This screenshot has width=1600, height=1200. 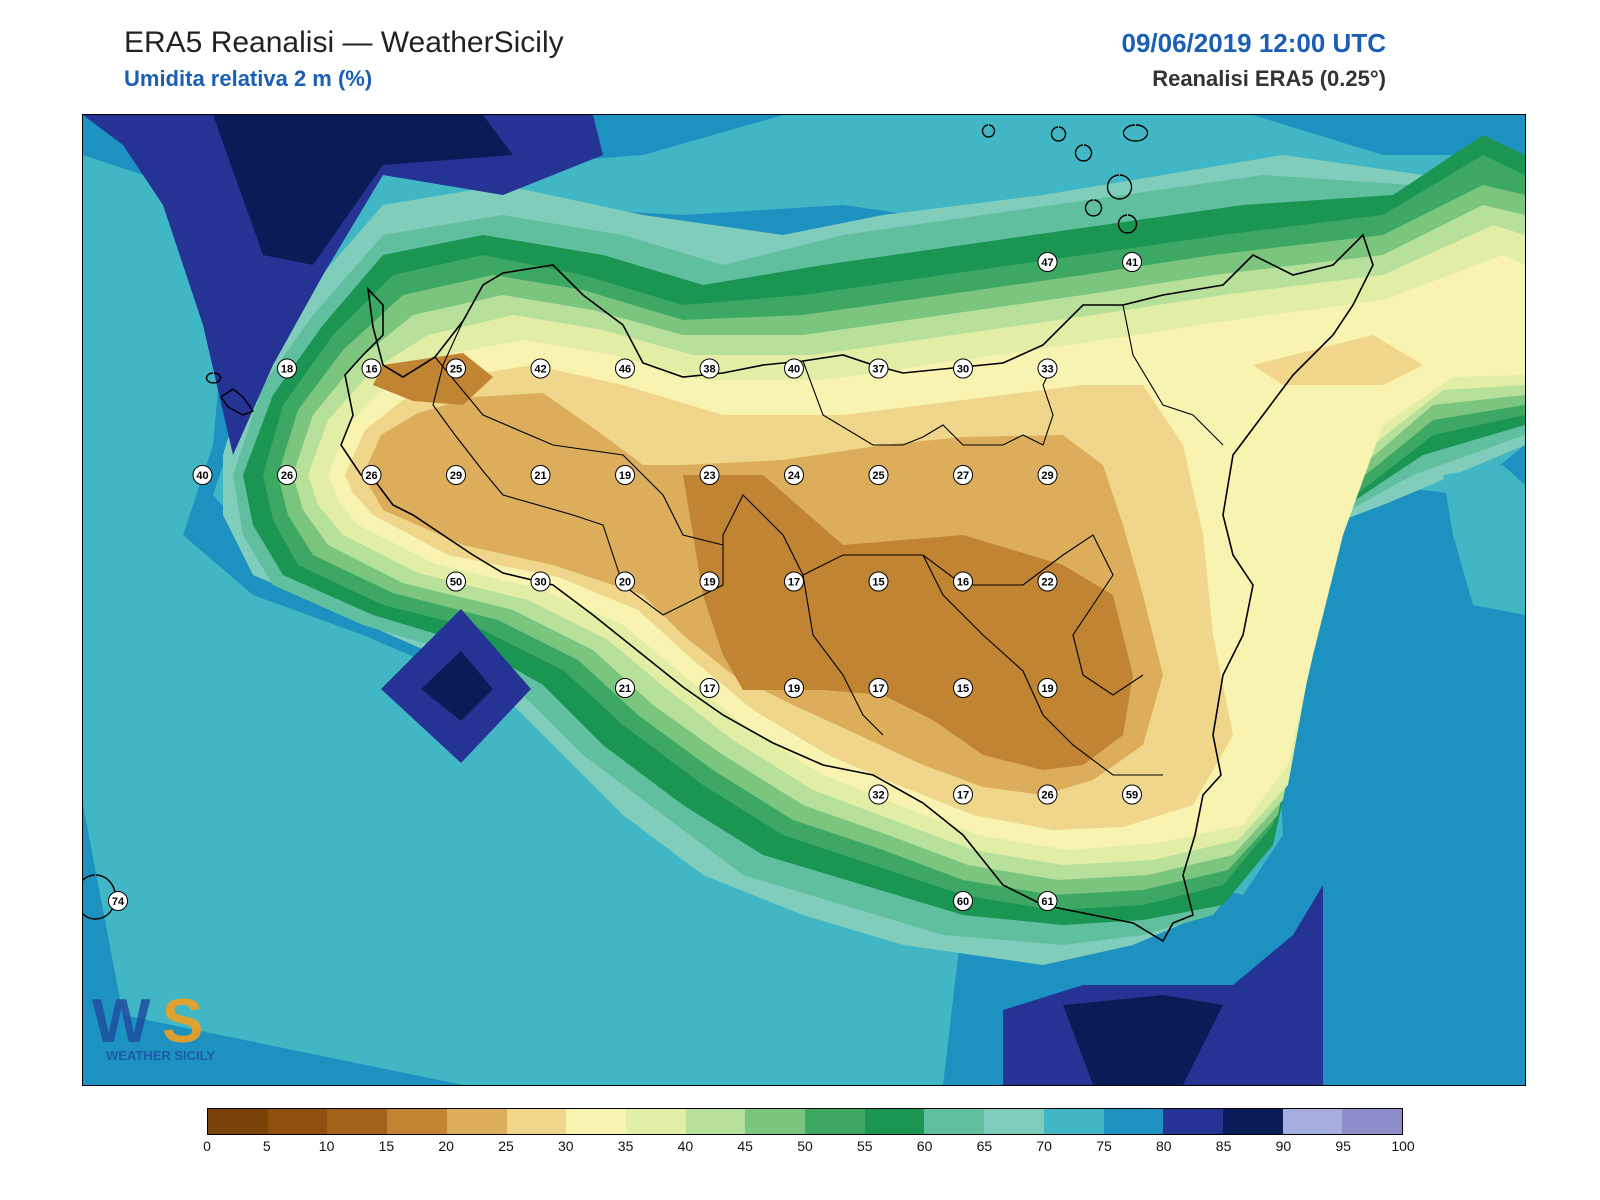 What do you see at coordinates (344, 42) in the screenshot?
I see `chart-title: ERA5 Reanalisi — WeatherSicily` at bounding box center [344, 42].